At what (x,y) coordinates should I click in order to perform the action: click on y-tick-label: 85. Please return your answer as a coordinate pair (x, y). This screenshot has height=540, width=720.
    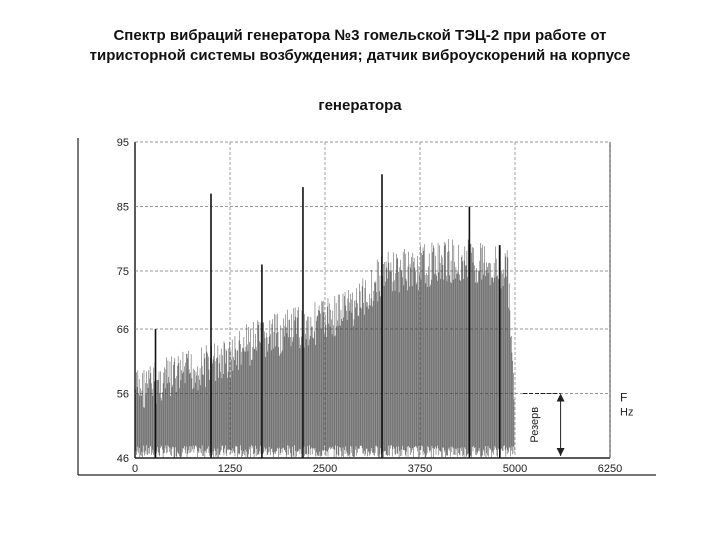
    Looking at the image, I should click on (123, 207).